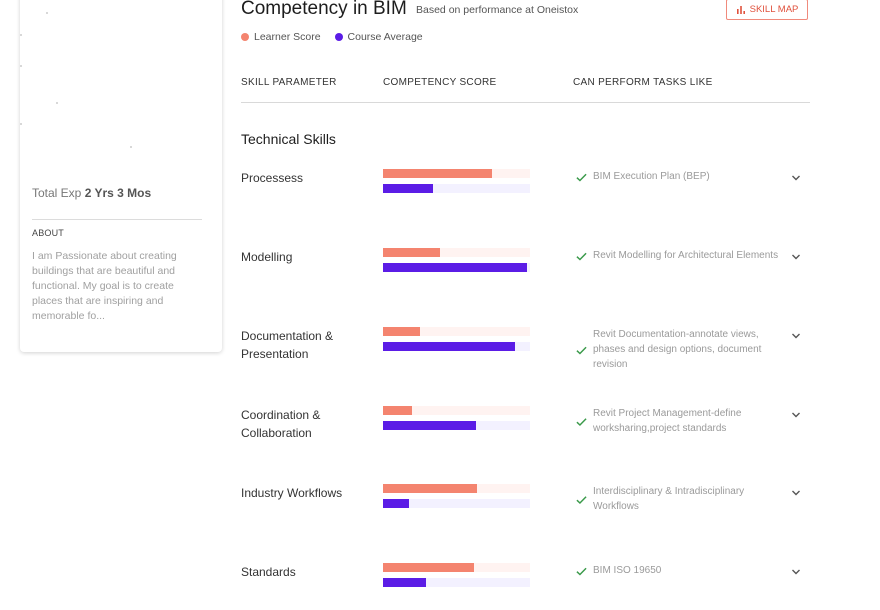  I want to click on skill-name: Modelling, so click(267, 257).